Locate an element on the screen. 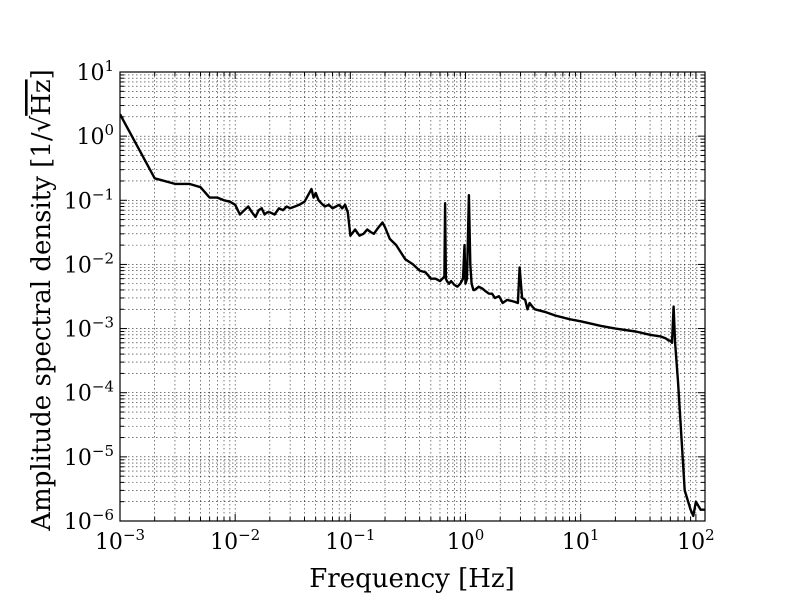  x-tick-label: 10¹ is located at coordinates (581, 540).